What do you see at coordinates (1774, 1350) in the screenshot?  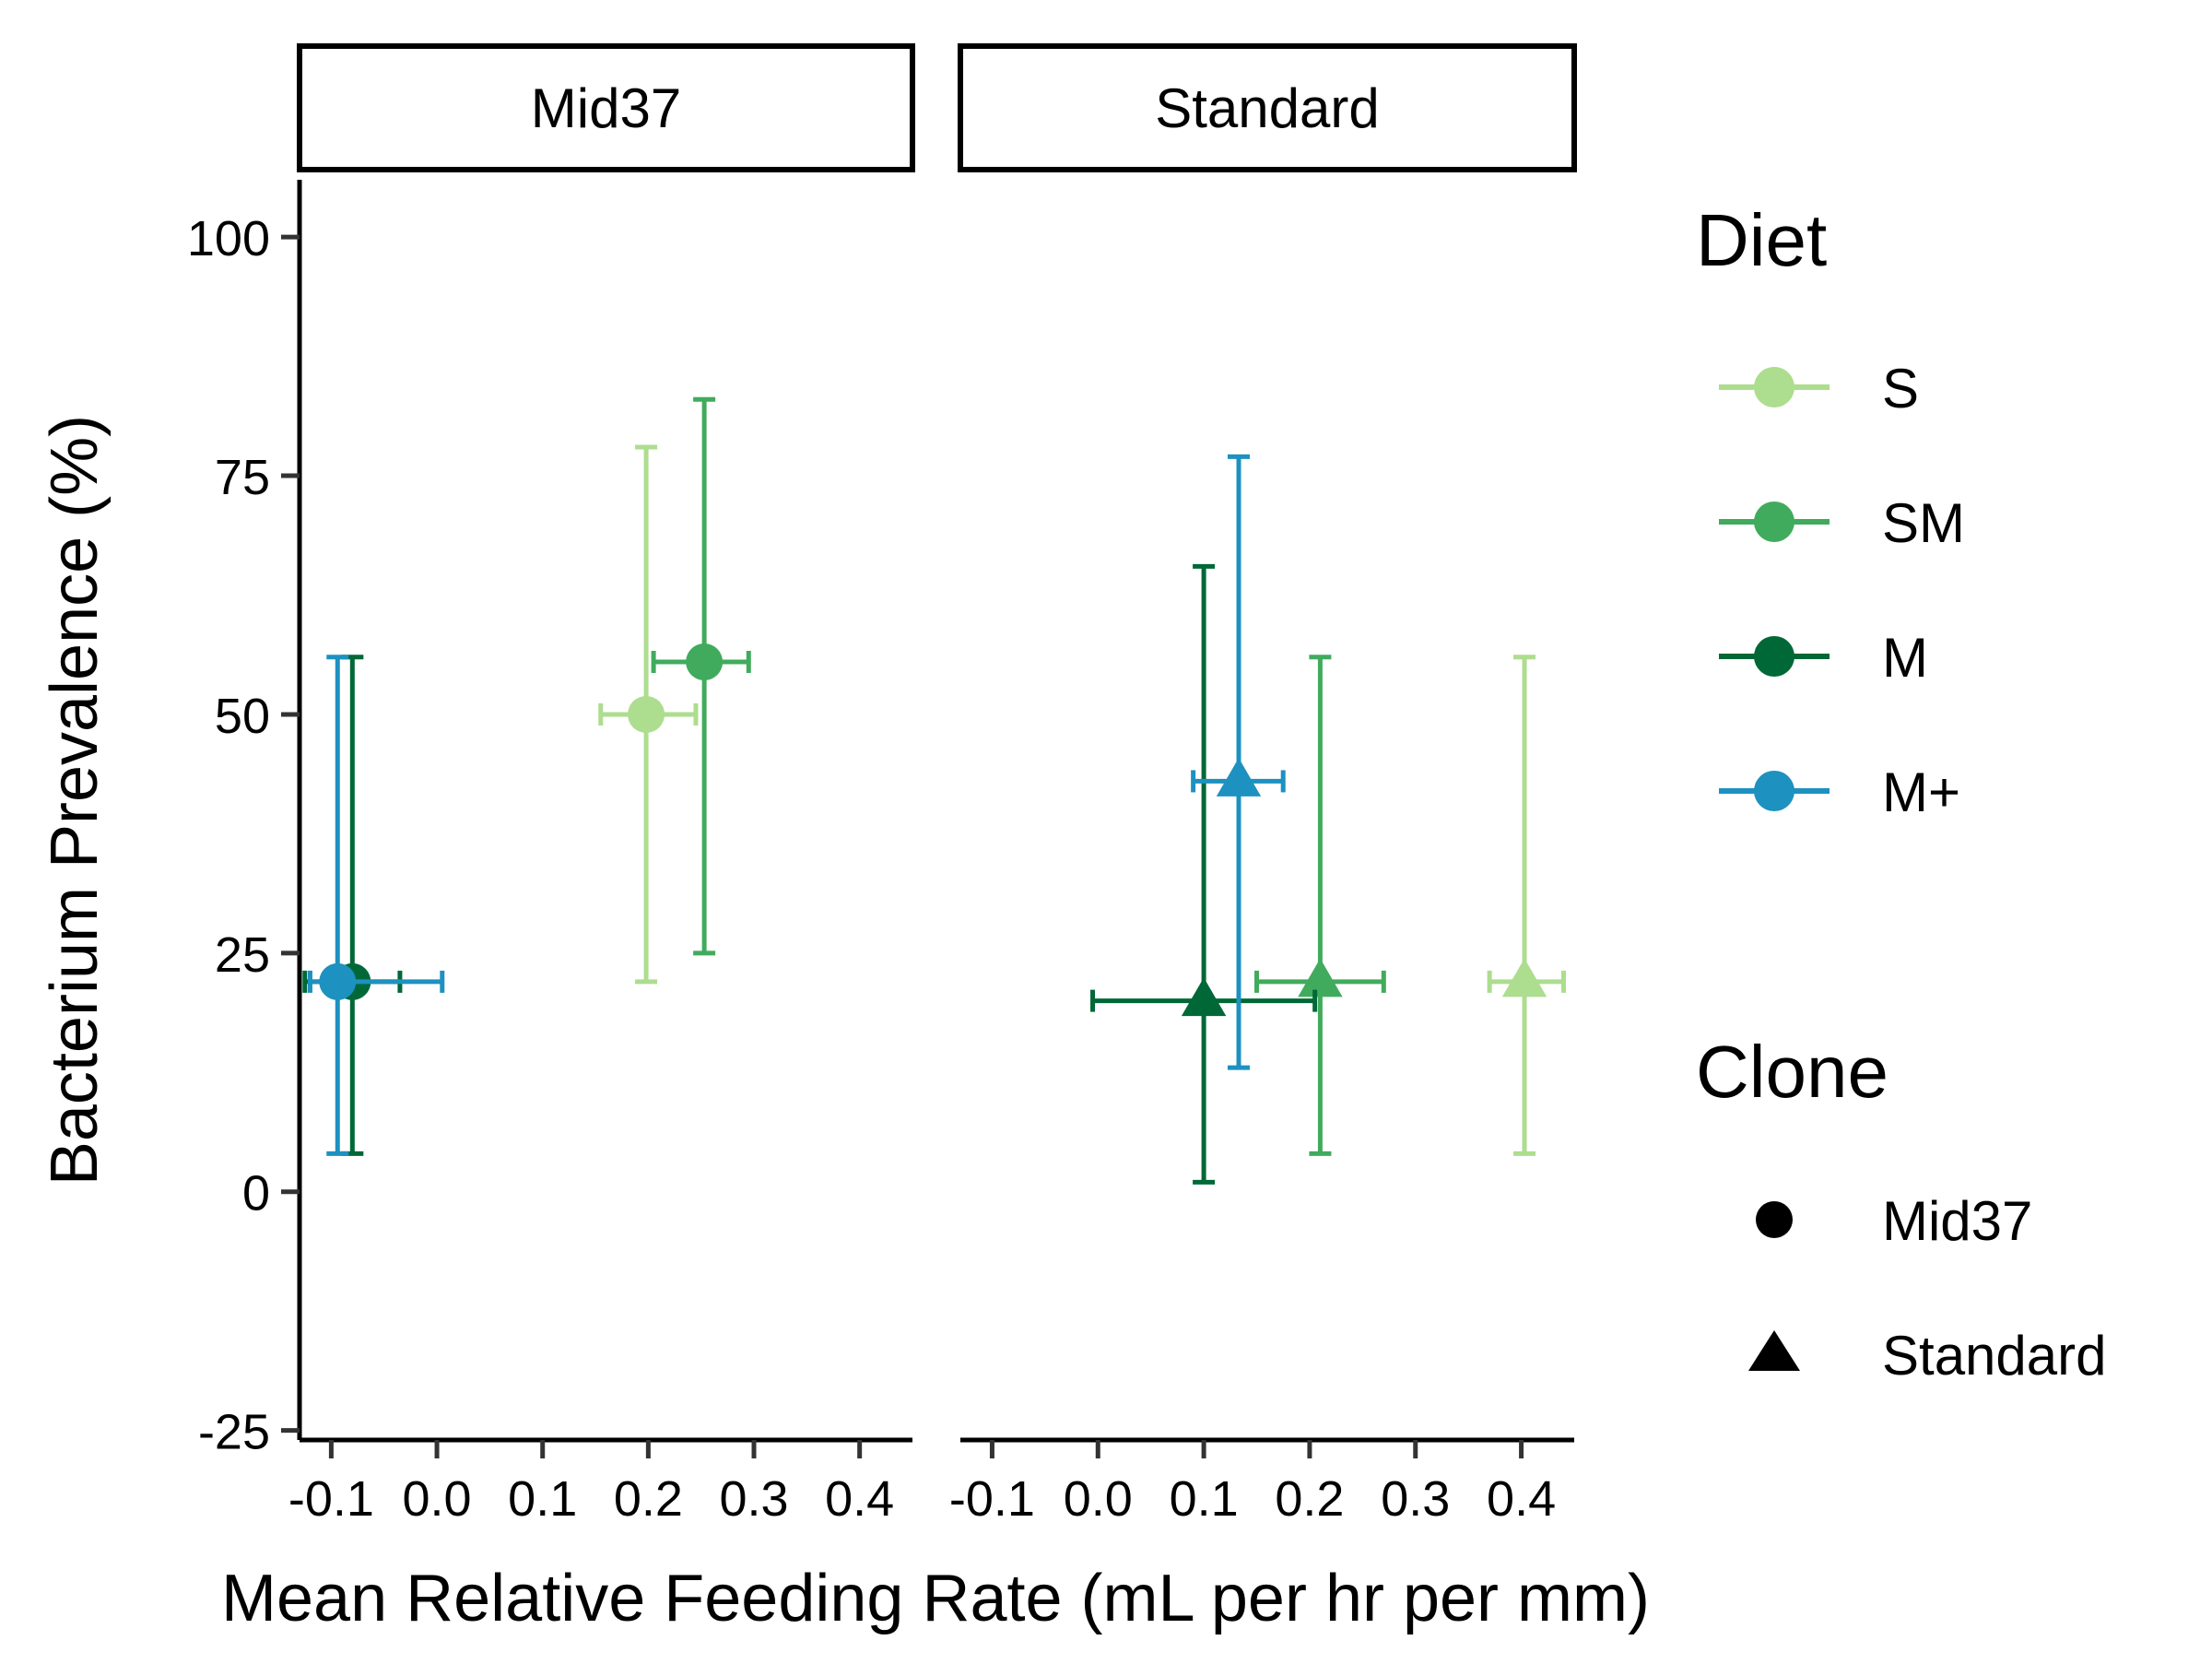 I see `legend-key-triangle` at bounding box center [1774, 1350].